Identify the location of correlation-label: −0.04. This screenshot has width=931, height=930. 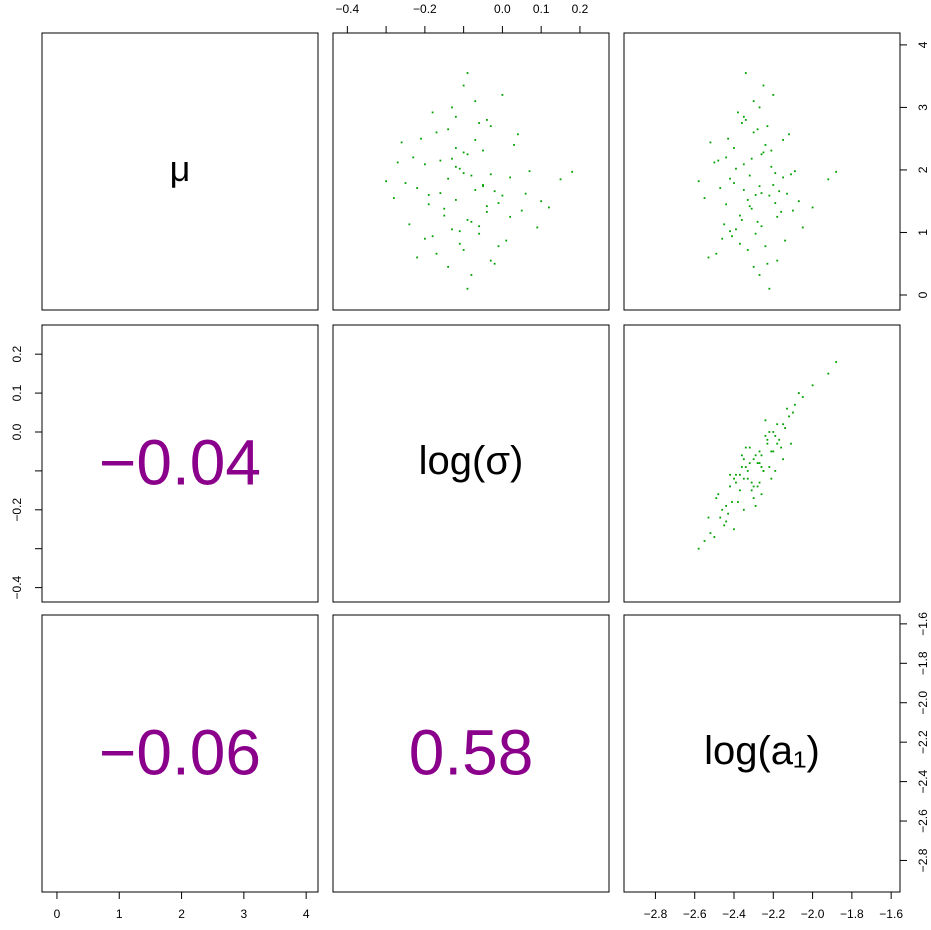
(180, 462).